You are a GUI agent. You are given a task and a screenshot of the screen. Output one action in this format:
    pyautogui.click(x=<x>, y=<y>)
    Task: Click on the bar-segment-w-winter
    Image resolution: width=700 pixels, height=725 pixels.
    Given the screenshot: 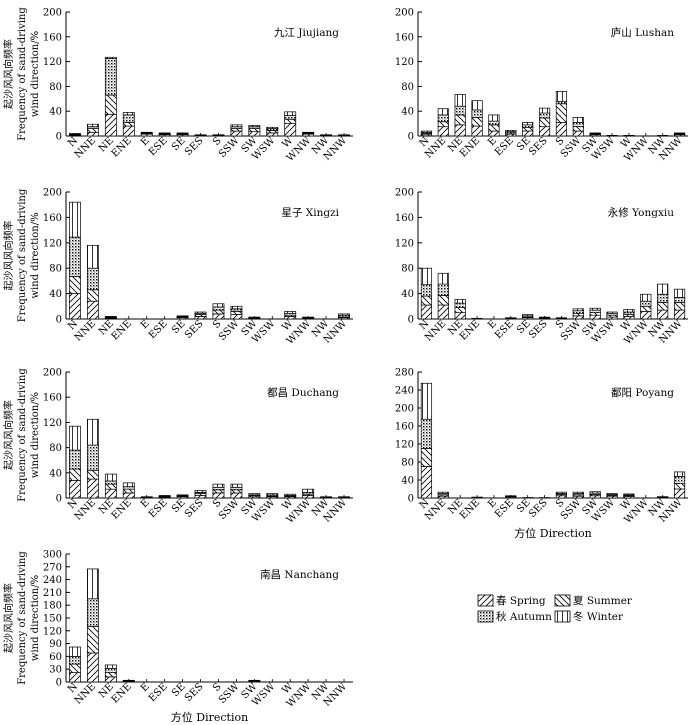 What is the action you would take?
    pyautogui.click(x=629, y=311)
    